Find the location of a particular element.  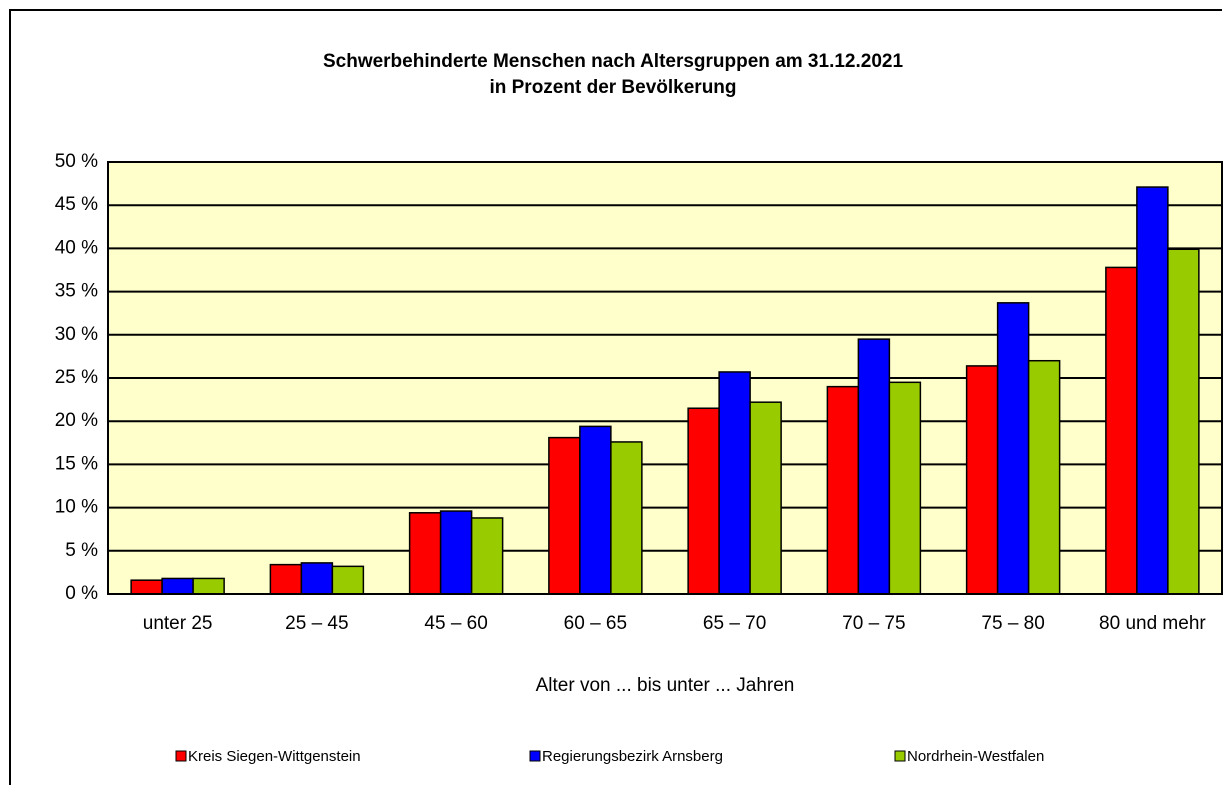

x-tick-label: 25 – 45 is located at coordinates (316, 623).